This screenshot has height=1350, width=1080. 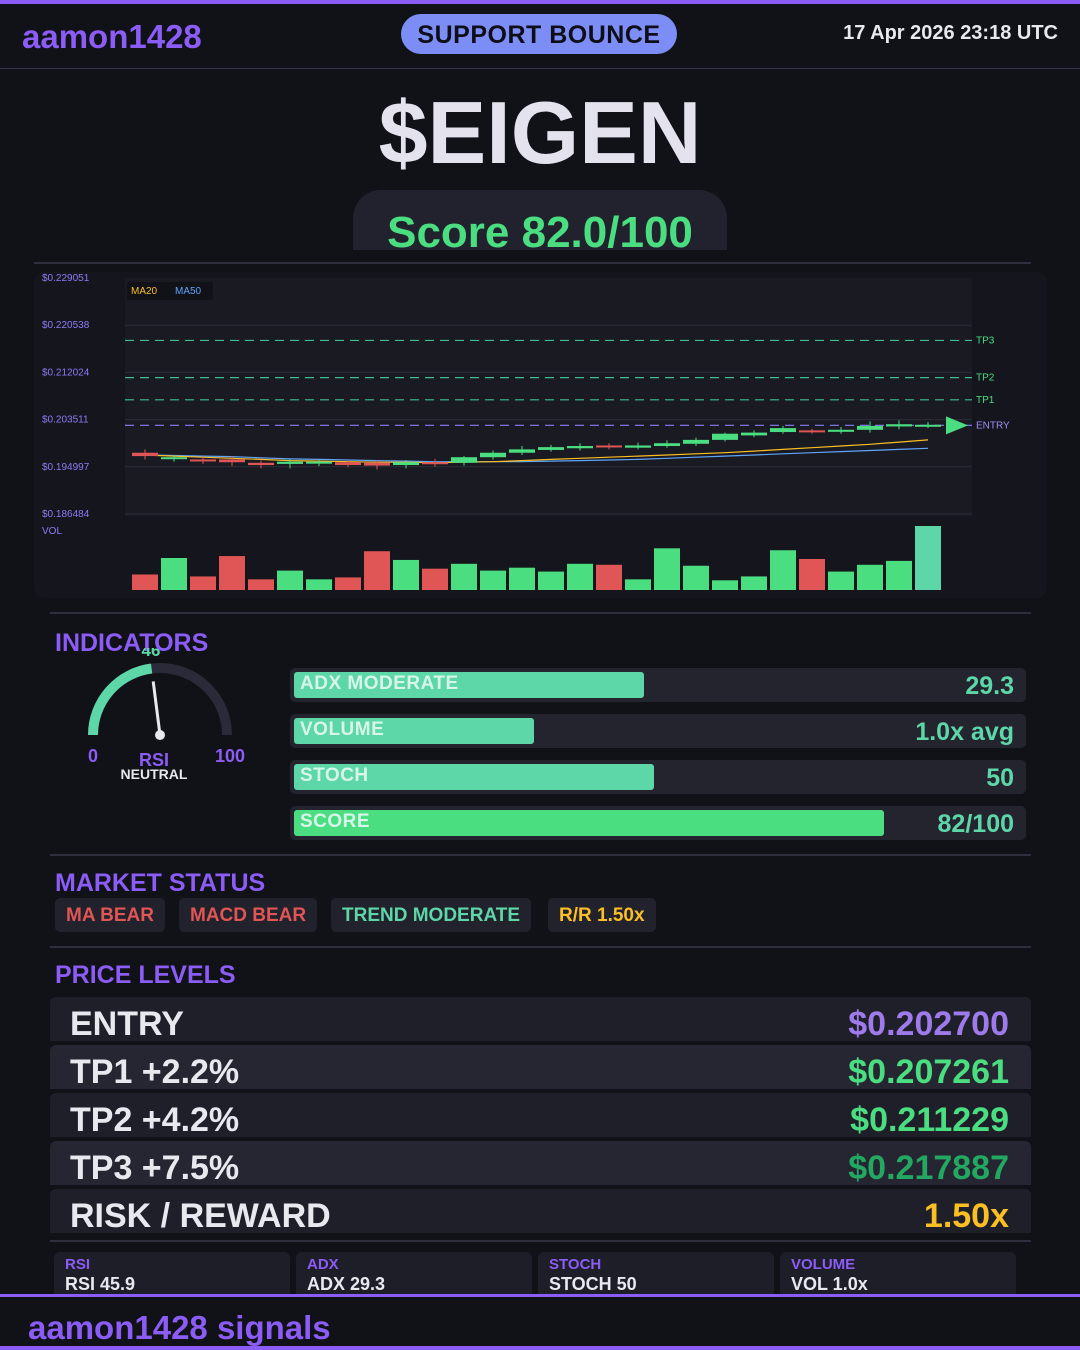 I want to click on indicator-bar-value: 29.3, so click(x=989, y=686).